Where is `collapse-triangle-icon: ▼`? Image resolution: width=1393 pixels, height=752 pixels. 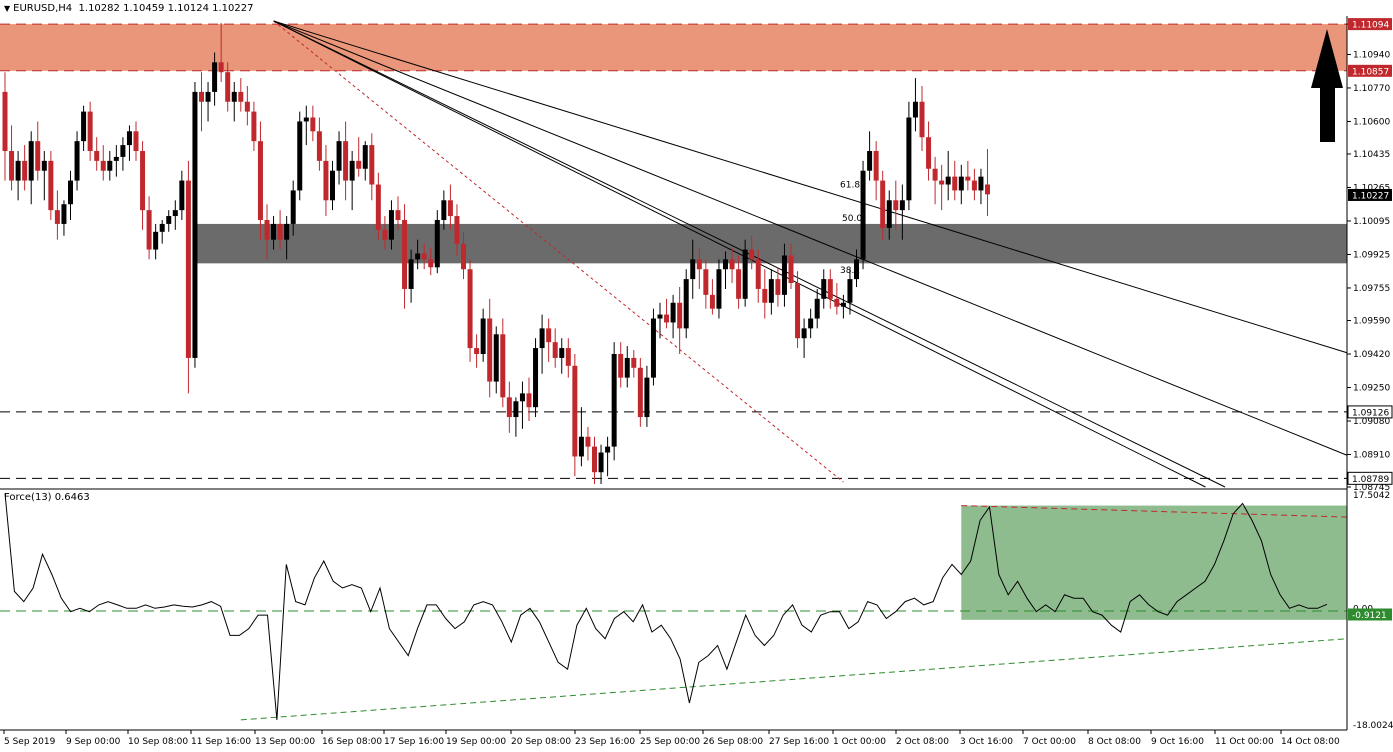 collapse-triangle-icon: ▼ is located at coordinates (7, 8).